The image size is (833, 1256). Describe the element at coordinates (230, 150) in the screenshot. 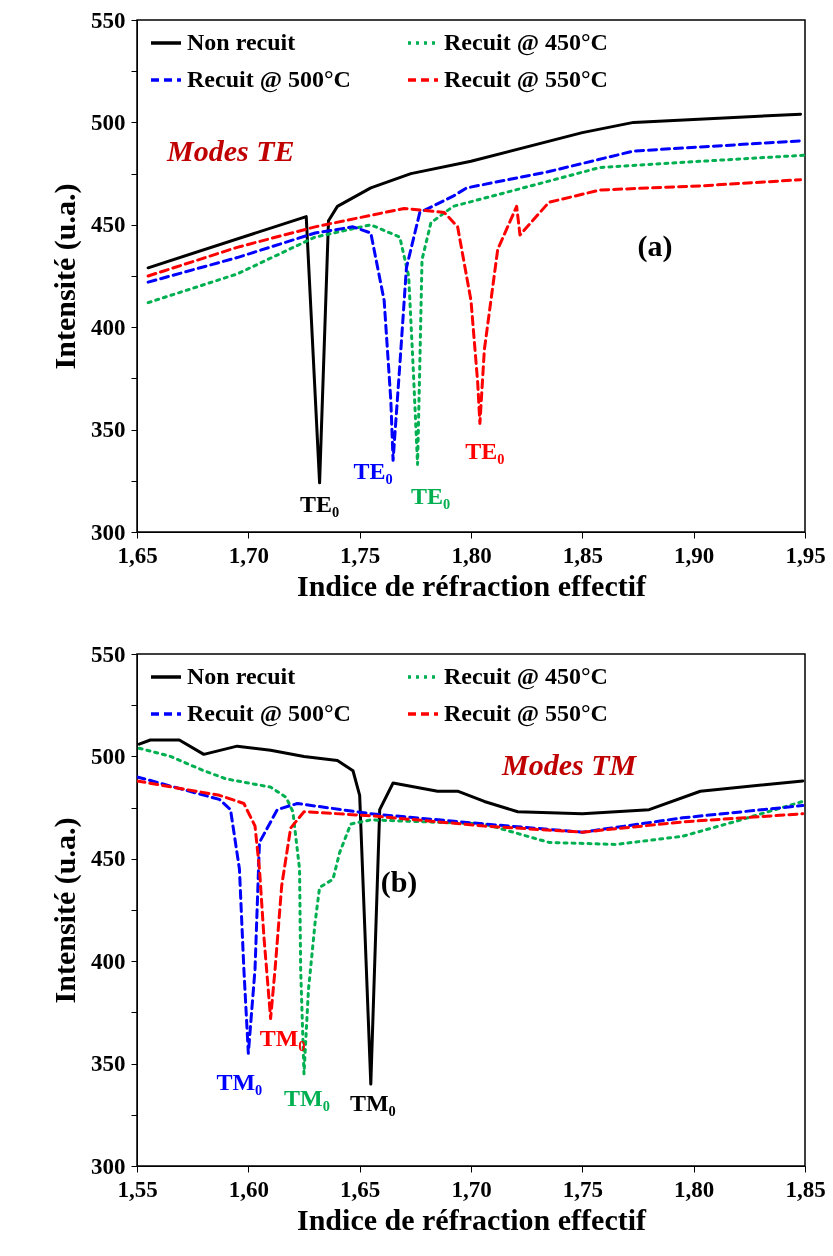

I see `annotation: Modes TE` at that location.